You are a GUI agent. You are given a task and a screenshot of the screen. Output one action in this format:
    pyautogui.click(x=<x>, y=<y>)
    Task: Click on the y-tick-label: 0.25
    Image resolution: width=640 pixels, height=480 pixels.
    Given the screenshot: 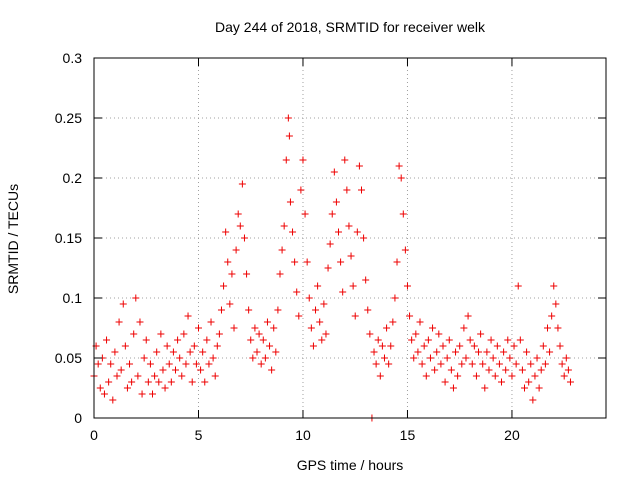 What is the action you would take?
    pyautogui.click(x=68, y=118)
    